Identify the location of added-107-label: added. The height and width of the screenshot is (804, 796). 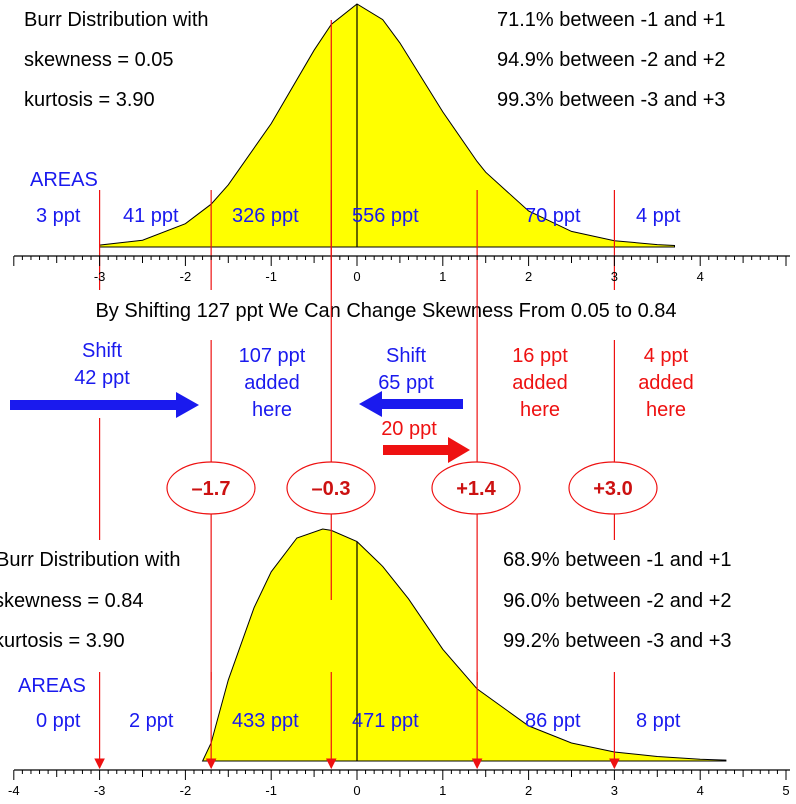
(272, 383).